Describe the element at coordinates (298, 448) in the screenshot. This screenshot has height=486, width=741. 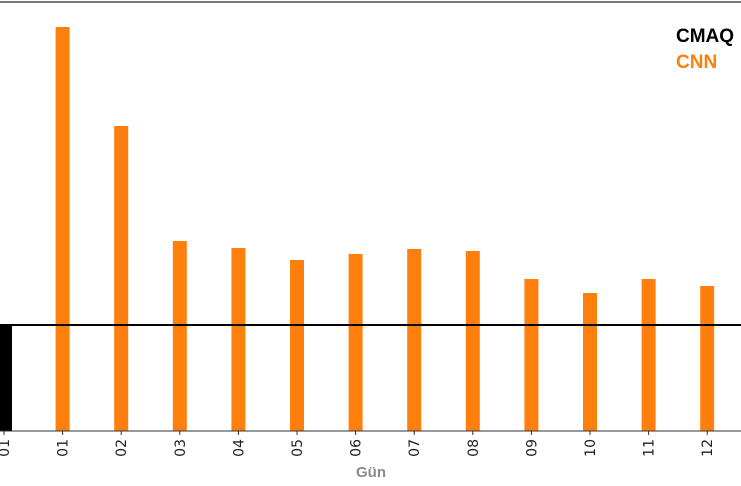
I see `x-tick-label: 05` at that location.